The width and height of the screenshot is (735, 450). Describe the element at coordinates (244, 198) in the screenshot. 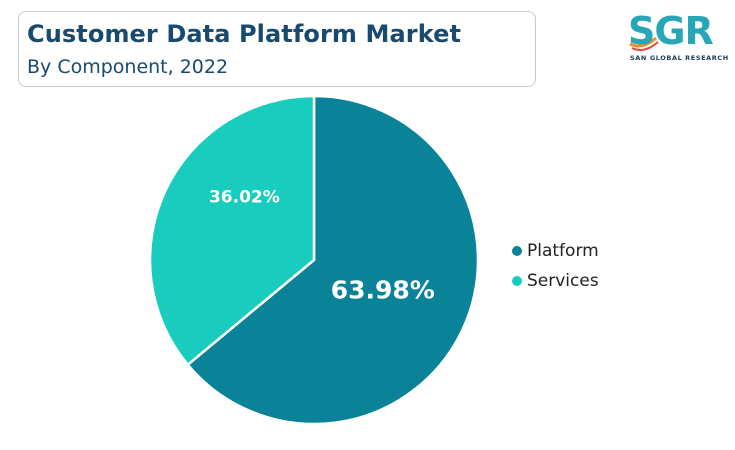

I see `data-label-services: 36.02%` at that location.